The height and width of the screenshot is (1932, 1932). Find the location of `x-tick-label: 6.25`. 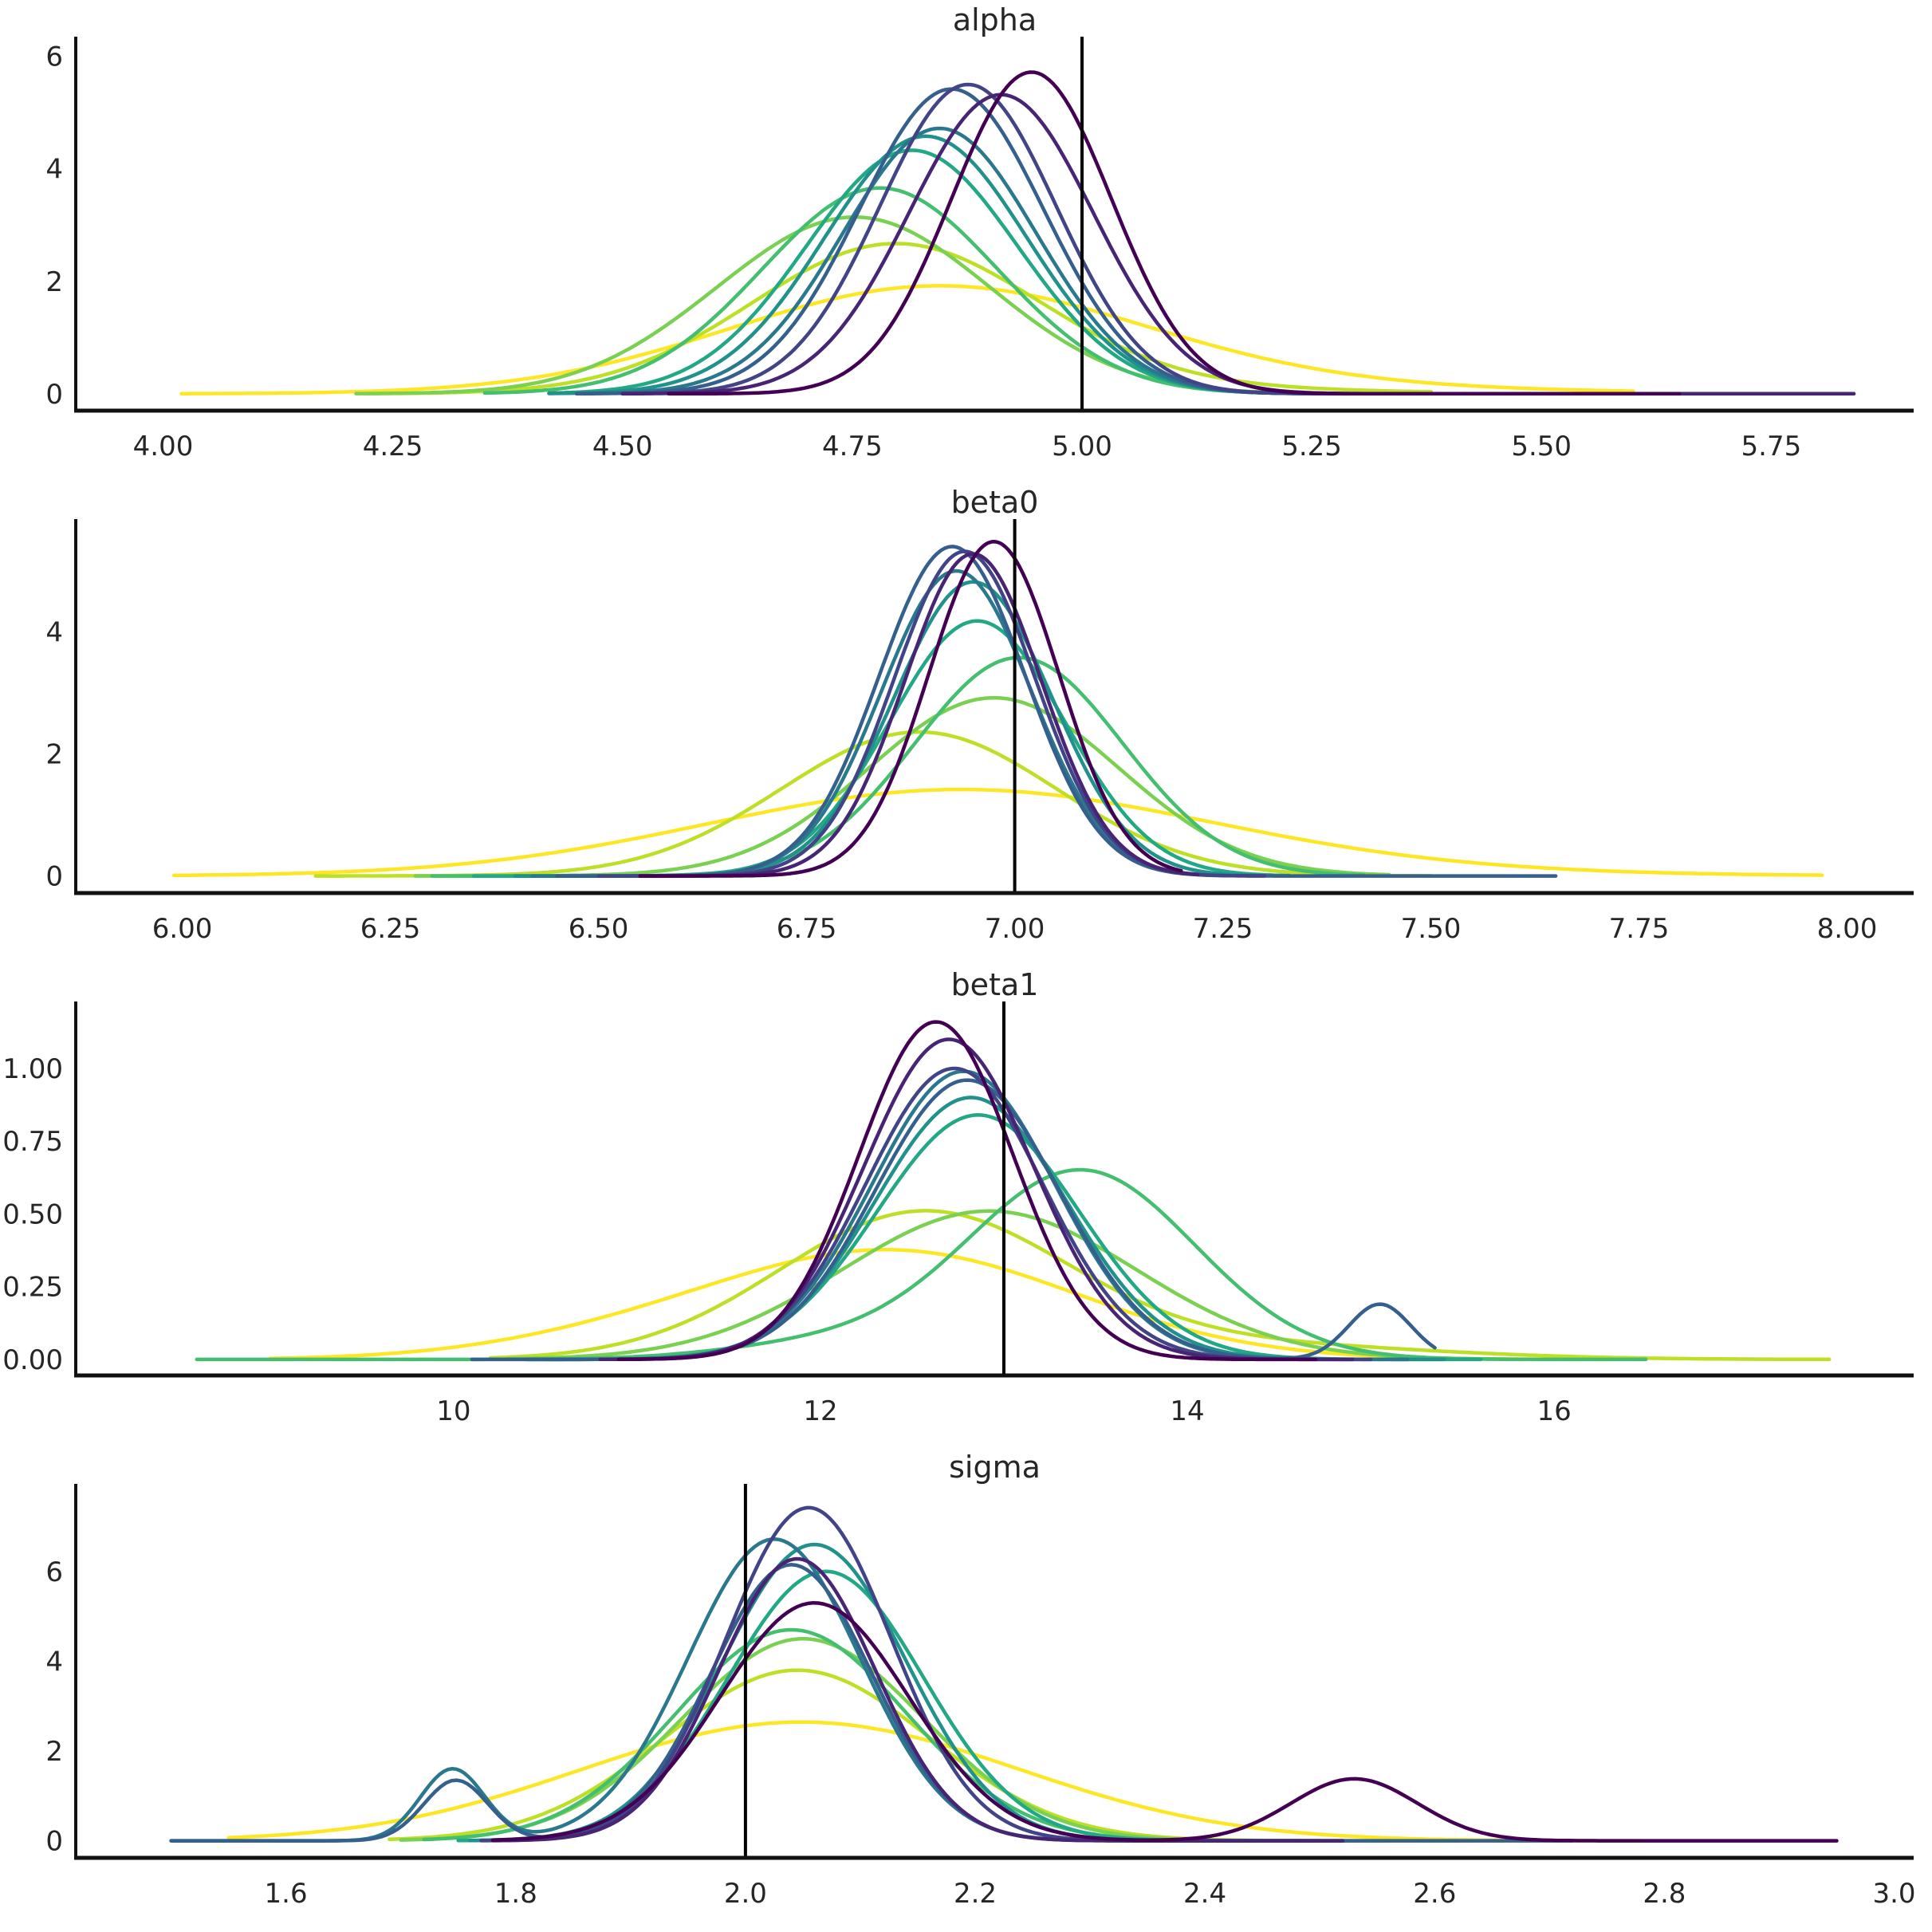

x-tick-label: 6.25 is located at coordinates (390, 929).